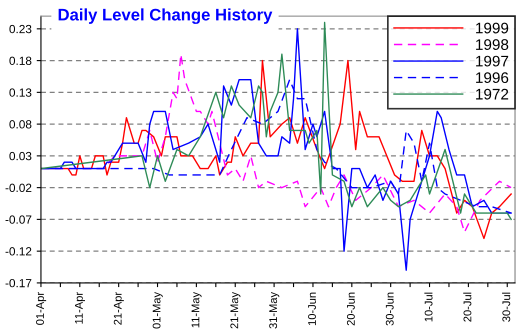  I want to click on legend-label: 1998, so click(492, 44).